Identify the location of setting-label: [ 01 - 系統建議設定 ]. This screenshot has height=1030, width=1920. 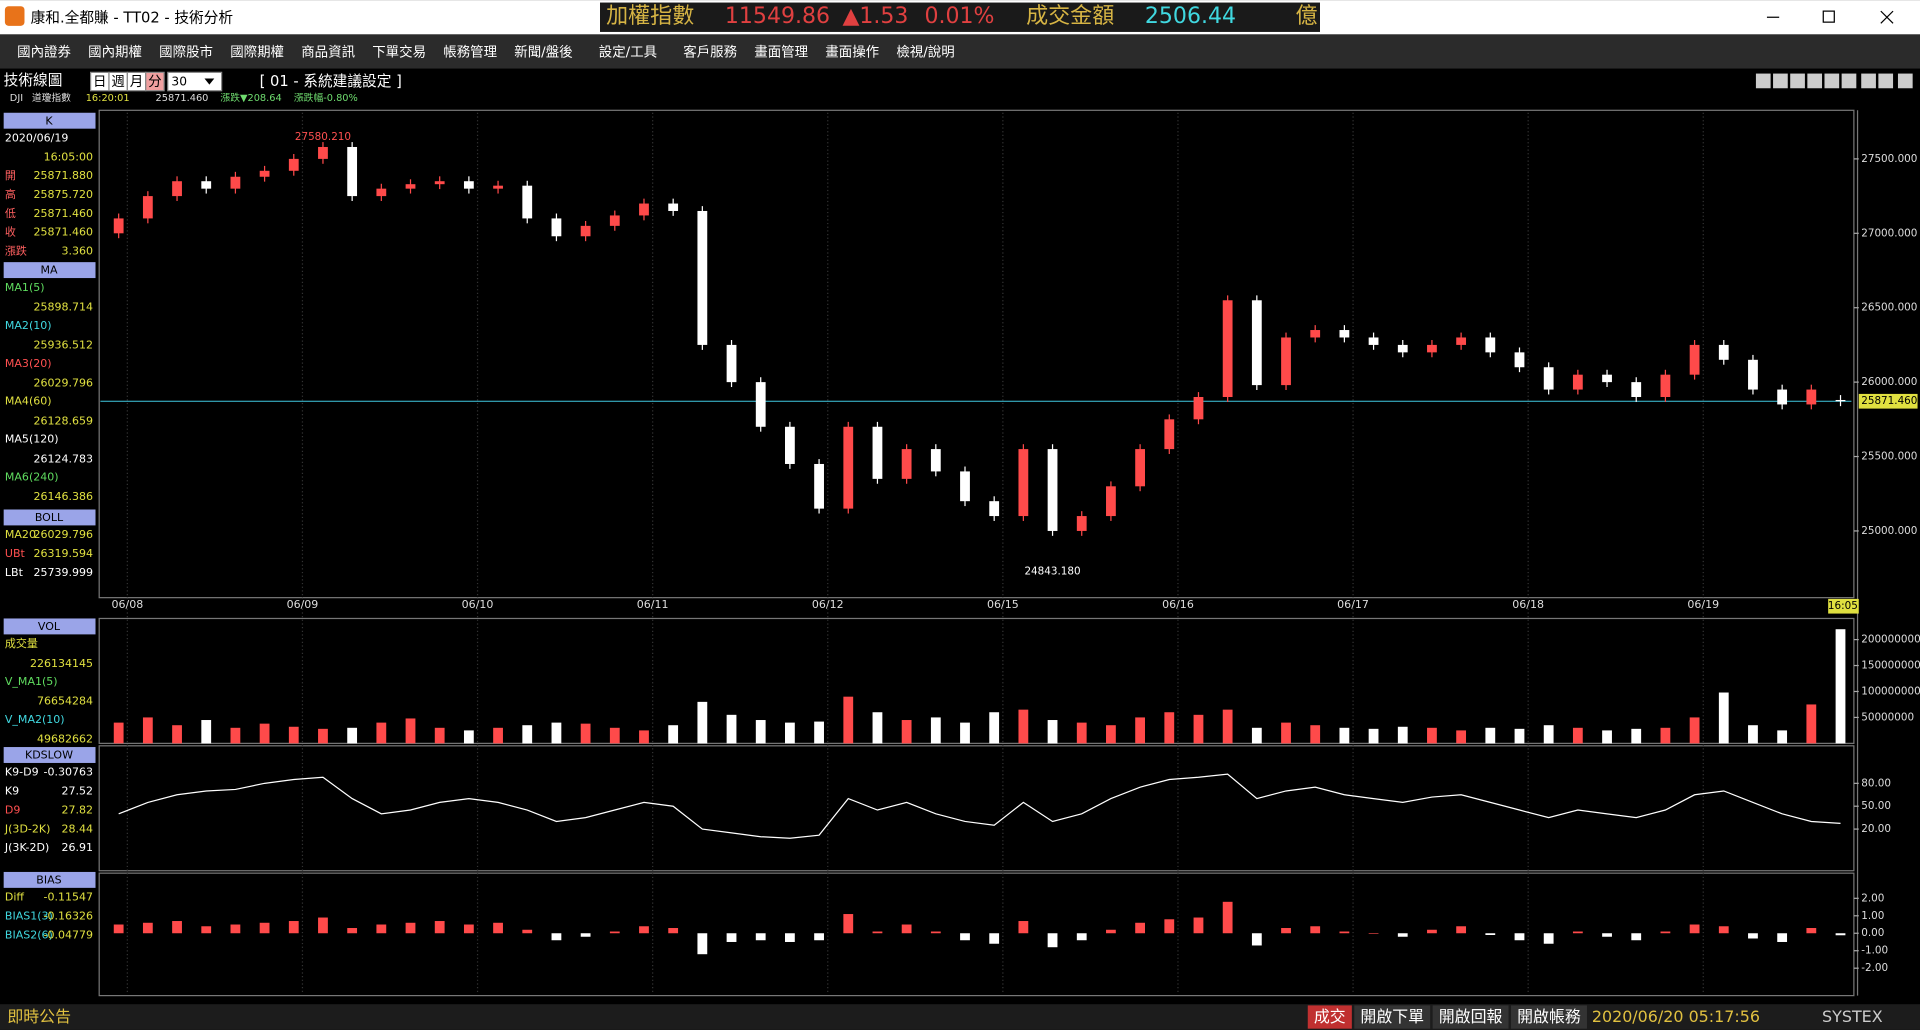
(331, 81).